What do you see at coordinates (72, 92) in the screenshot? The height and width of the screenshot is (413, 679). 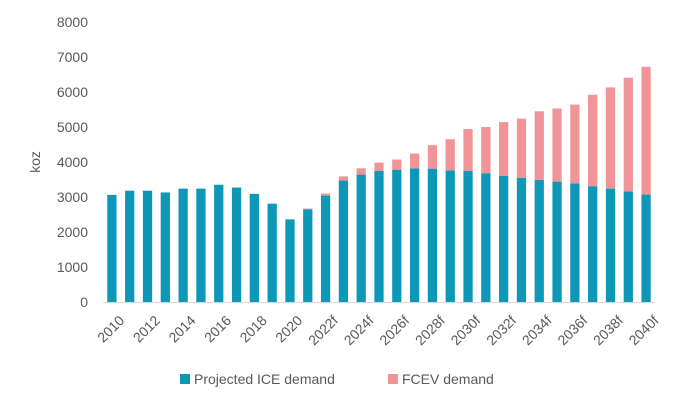 I see `y-tick-label: 6000` at bounding box center [72, 92].